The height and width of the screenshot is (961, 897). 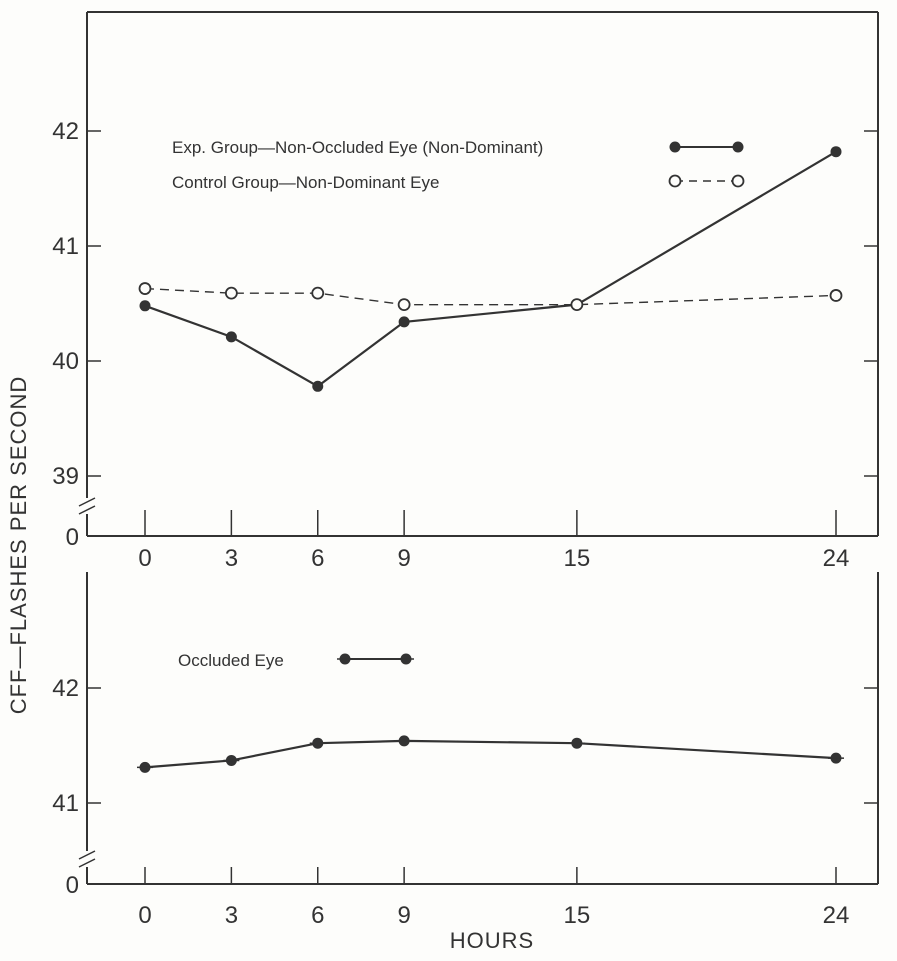 What do you see at coordinates (305, 182) in the screenshot?
I see `top-legend-label: Control Group—Non-Dominant Eye` at bounding box center [305, 182].